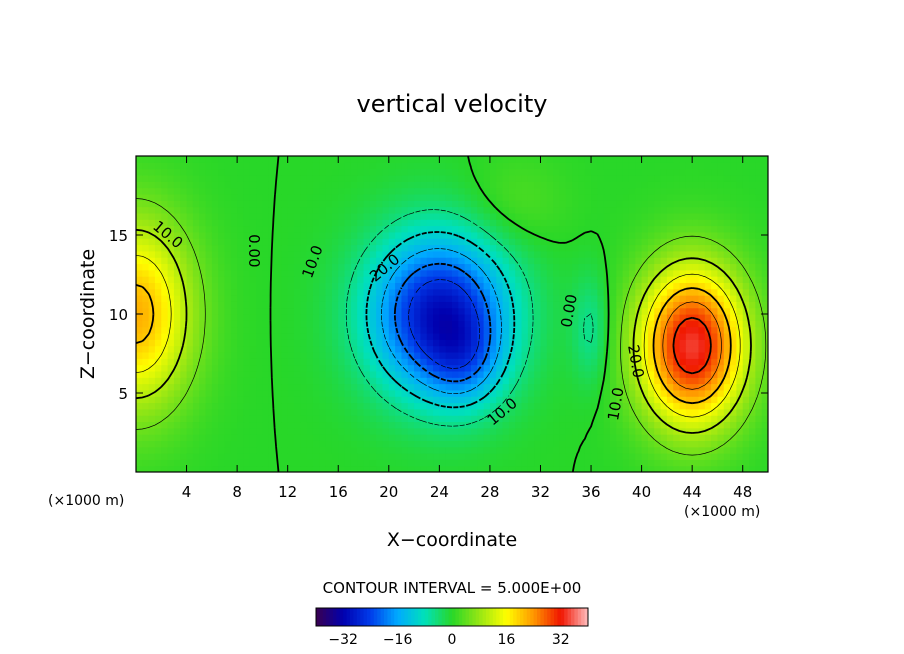  What do you see at coordinates (452, 540) in the screenshot?
I see `x-axis-label: X−coordinate` at bounding box center [452, 540].